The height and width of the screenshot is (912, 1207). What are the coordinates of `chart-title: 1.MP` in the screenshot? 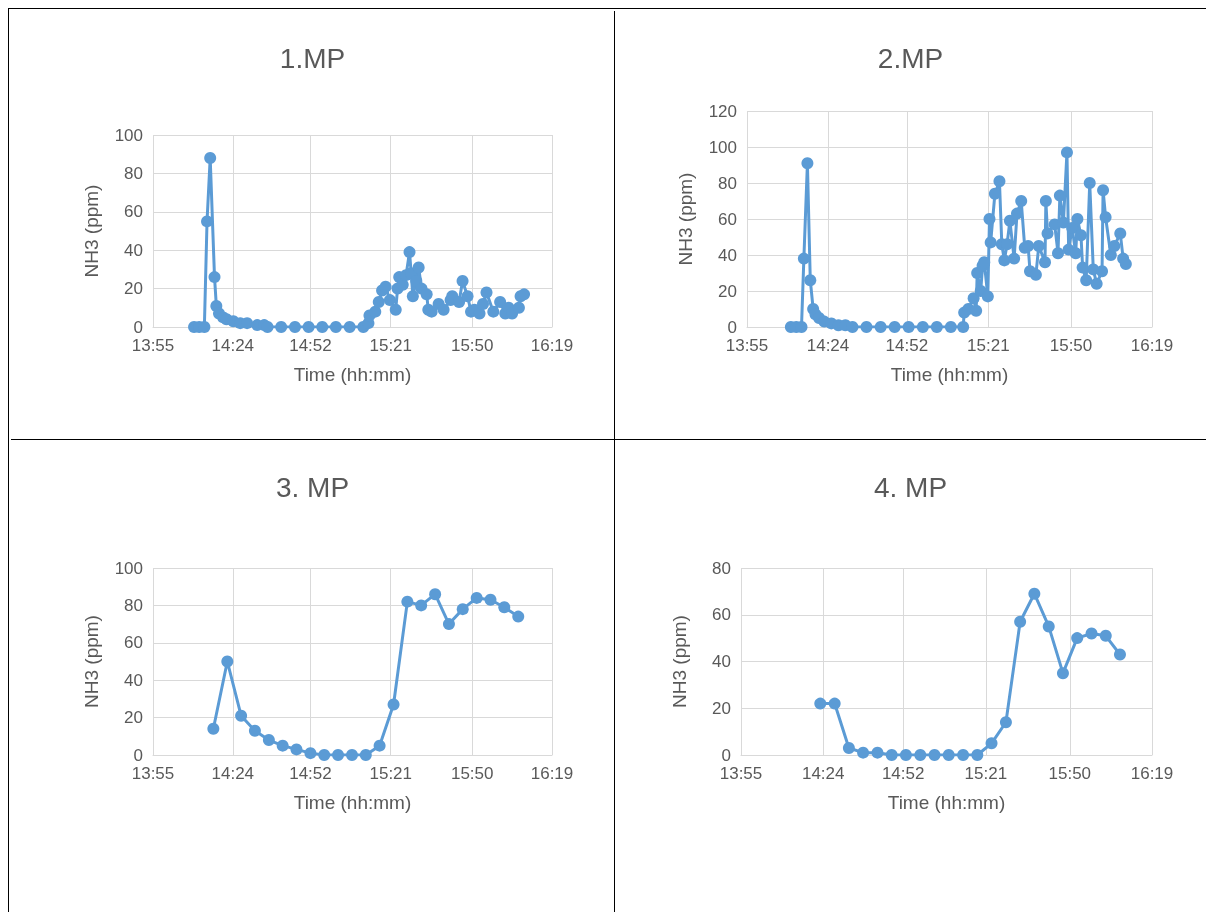 It's located at (312, 58).